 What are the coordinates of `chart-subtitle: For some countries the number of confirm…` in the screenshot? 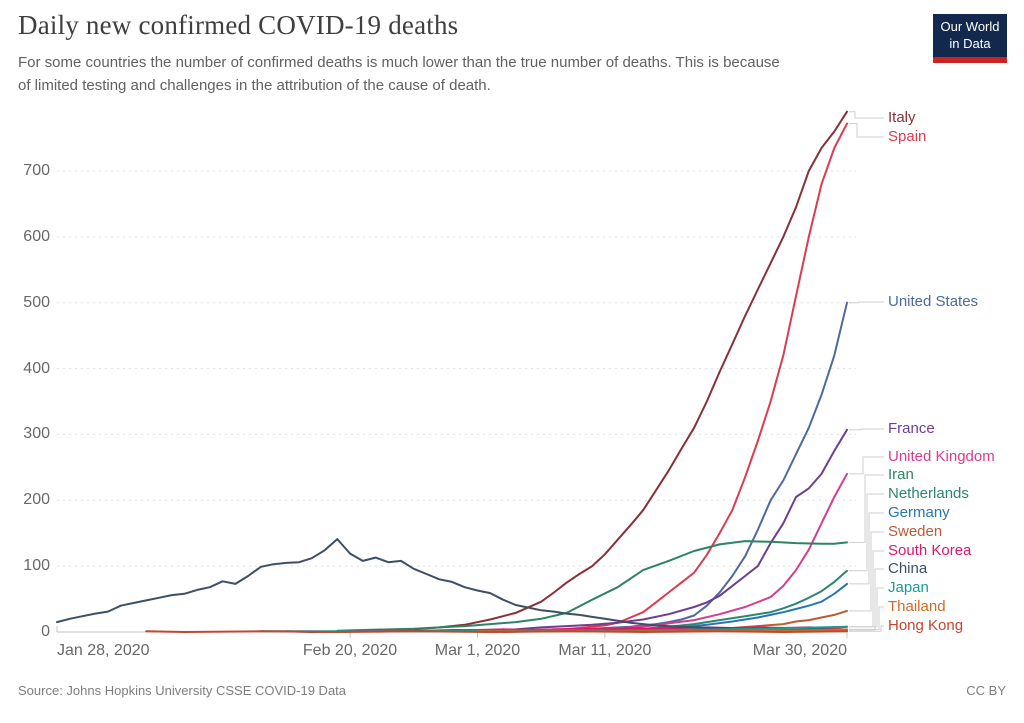 It's located at (399, 74).